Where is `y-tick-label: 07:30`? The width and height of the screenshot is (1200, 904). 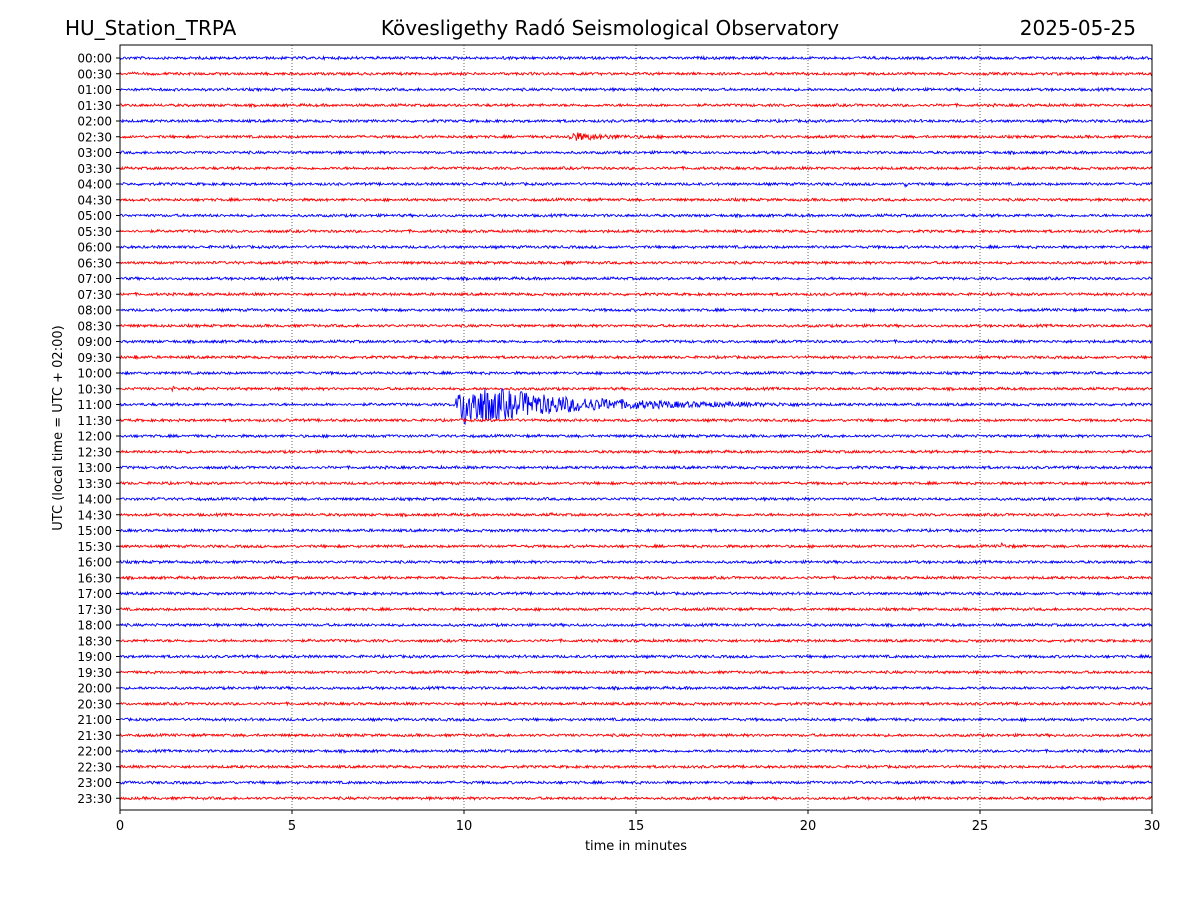 y-tick-label: 07:30 is located at coordinates (94, 295).